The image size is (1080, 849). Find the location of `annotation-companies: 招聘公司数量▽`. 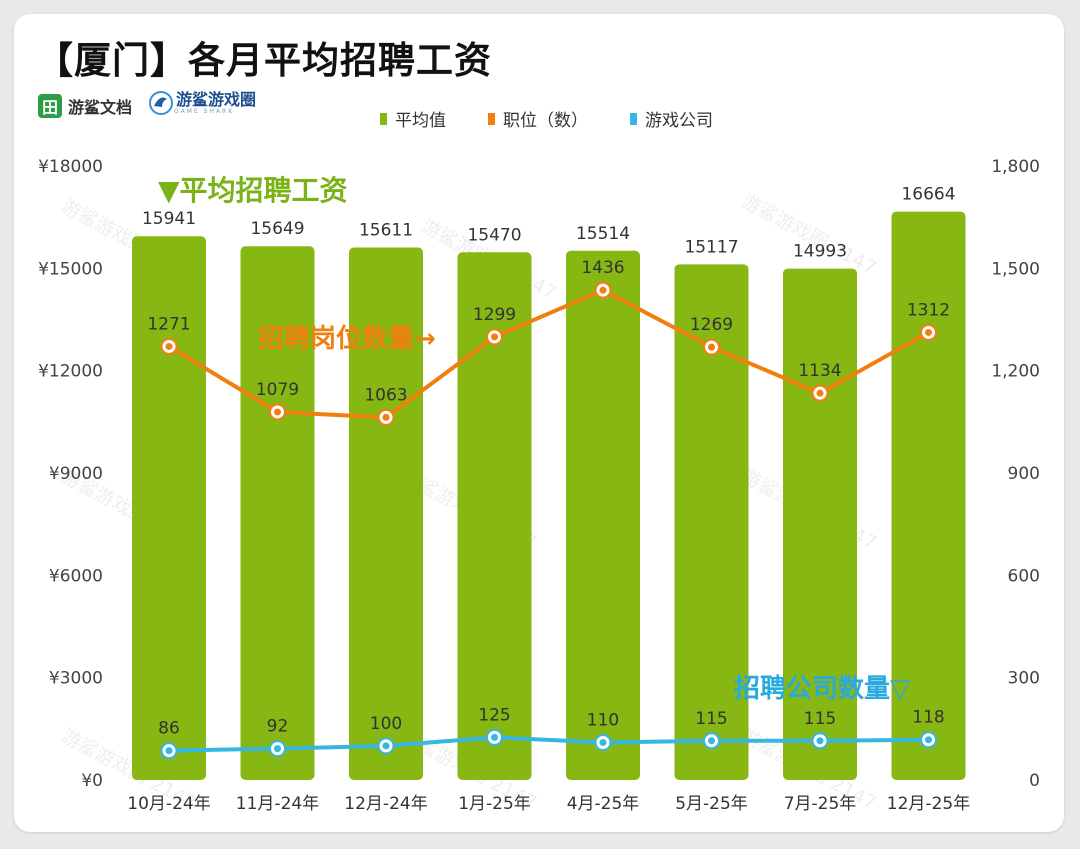

annotation-companies: 招聘公司数量▽ is located at coordinates (822, 689).